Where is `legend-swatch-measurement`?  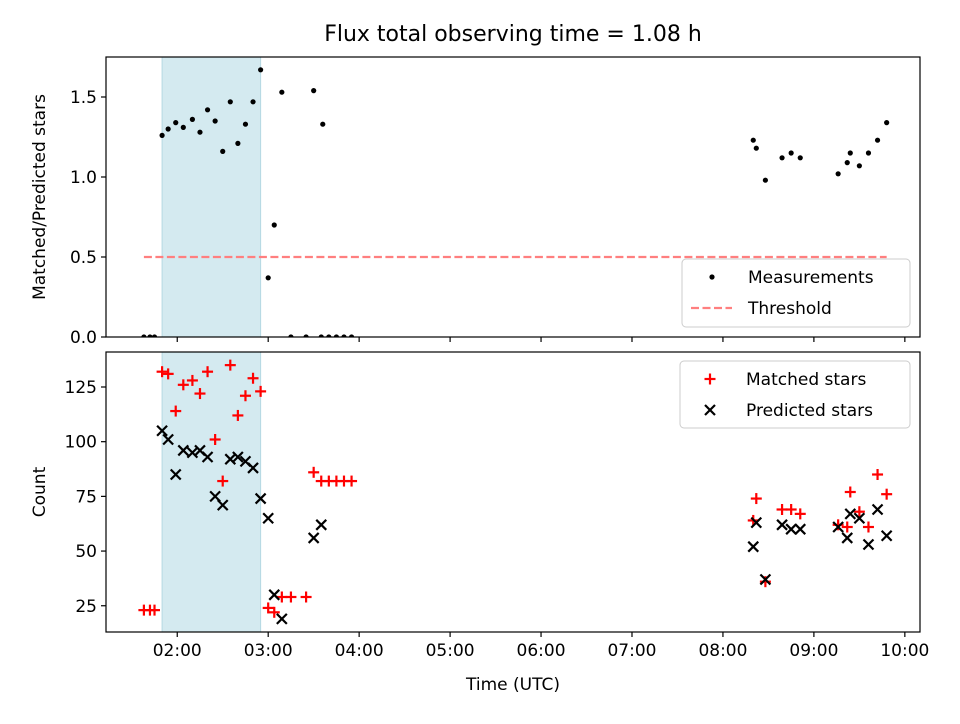 legend-swatch-measurement is located at coordinates (712, 277).